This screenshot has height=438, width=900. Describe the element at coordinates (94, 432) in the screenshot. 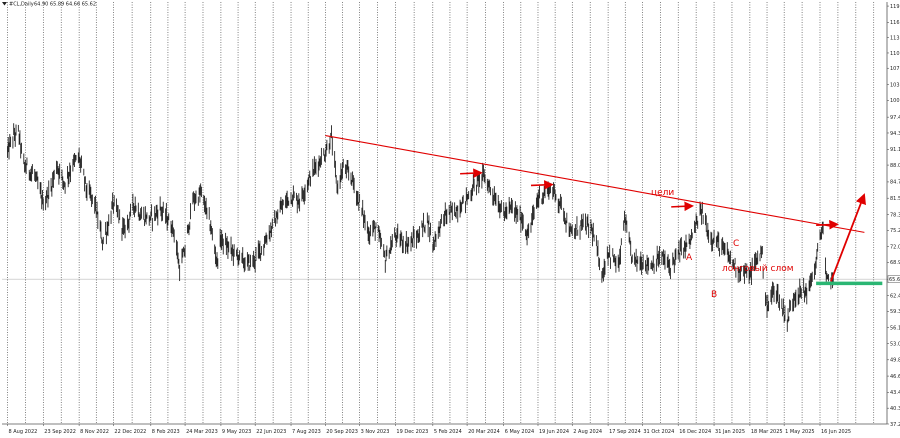

I see `x-tick-label: 8 Nov 2022` at that location.